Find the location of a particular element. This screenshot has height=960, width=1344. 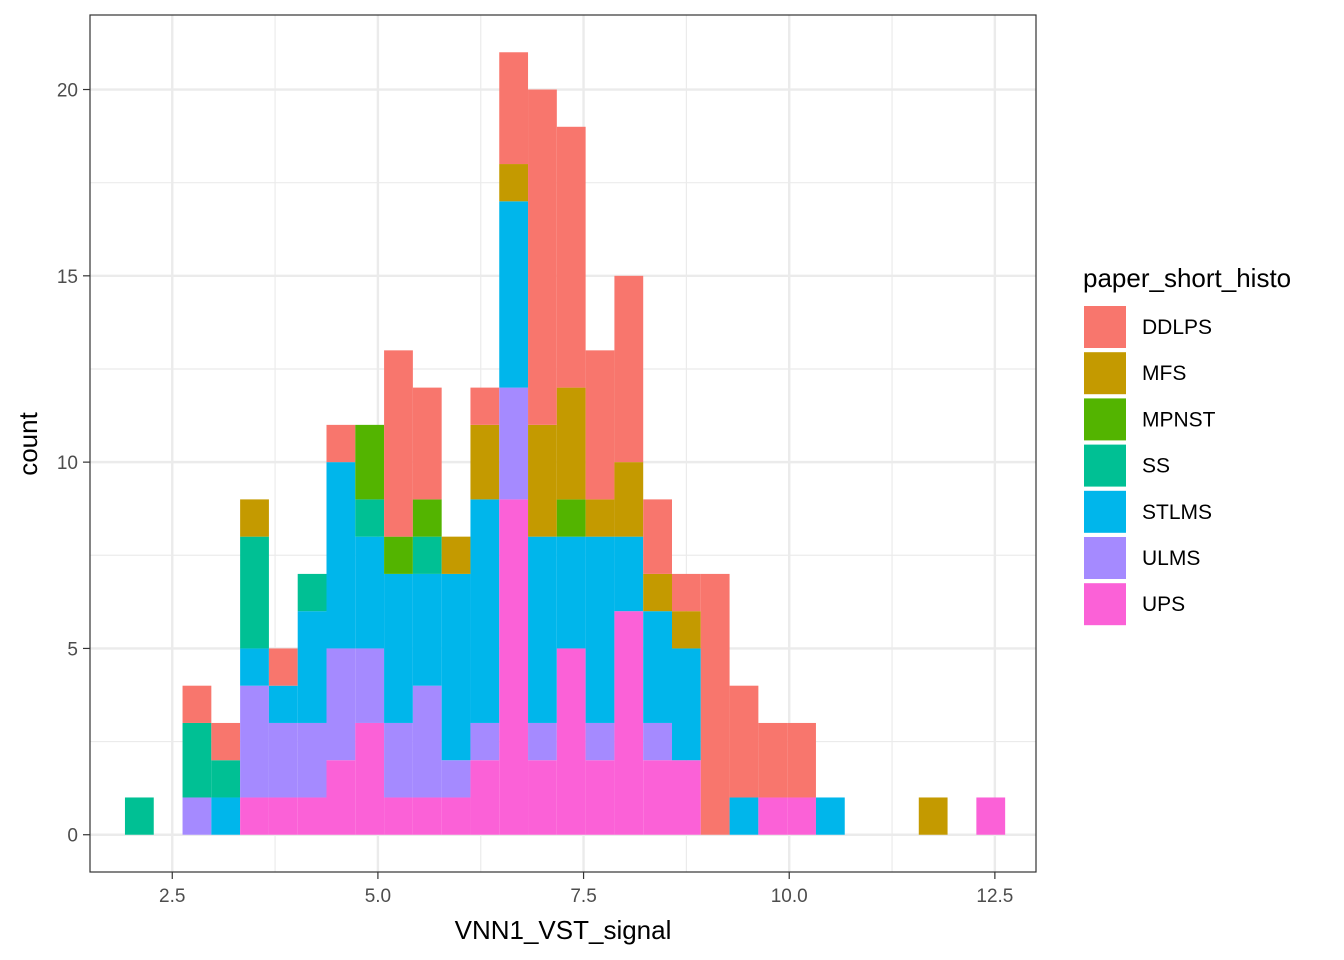

legend-label-ulms: ULMS is located at coordinates (1171, 558).